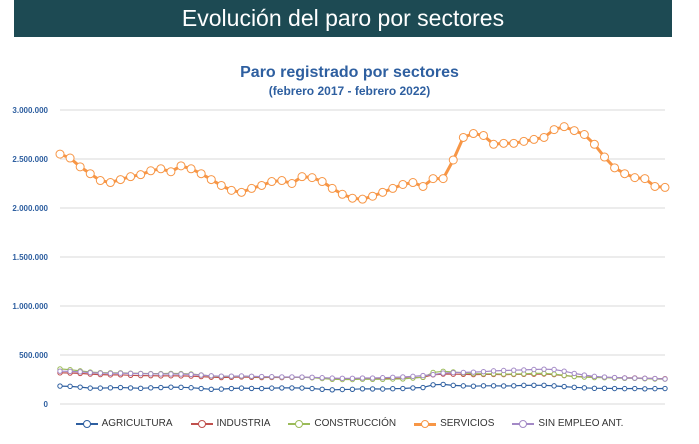 This screenshot has width=699, height=444. I want to click on legend-item: AGRICULTURA, so click(124, 423).